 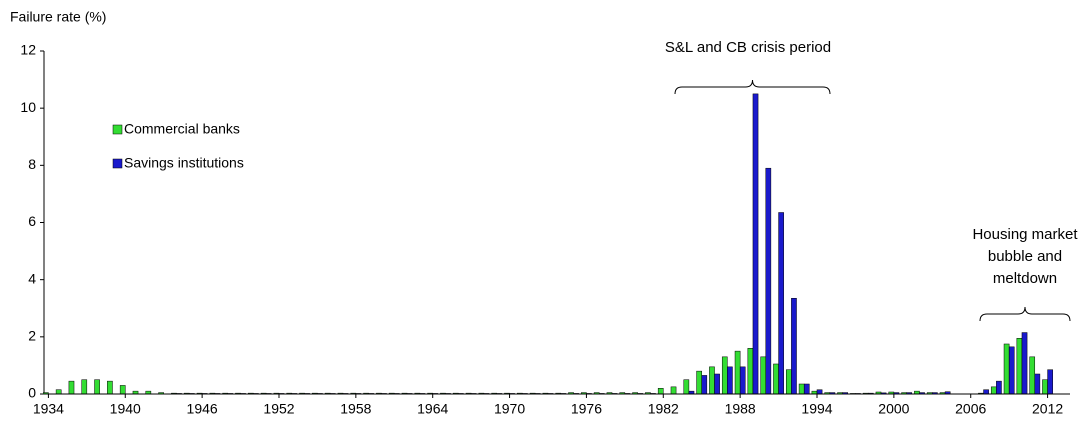 What do you see at coordinates (586, 409) in the screenshot?
I see `x-tick-label: 1976` at bounding box center [586, 409].